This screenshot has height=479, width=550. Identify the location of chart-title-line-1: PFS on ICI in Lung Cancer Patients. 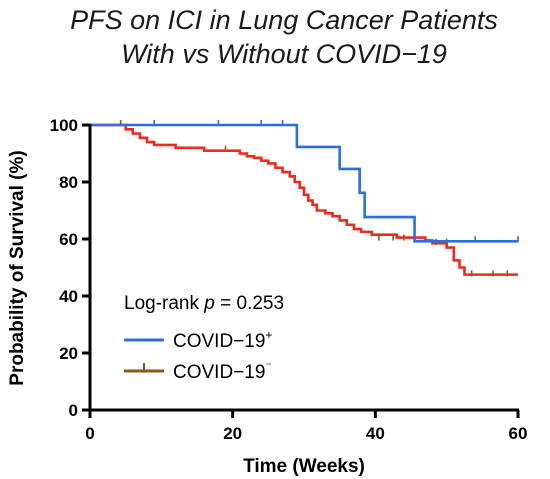
(284, 20).